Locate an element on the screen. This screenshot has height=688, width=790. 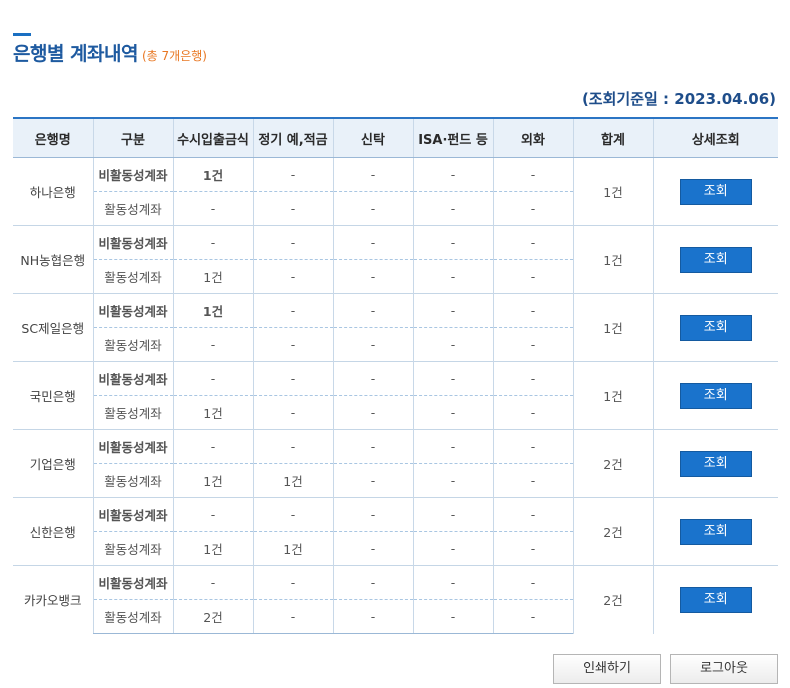
table-row: NH농협은행 비활동성계좌 - - - - -1건 조회 is located at coordinates (395, 259).